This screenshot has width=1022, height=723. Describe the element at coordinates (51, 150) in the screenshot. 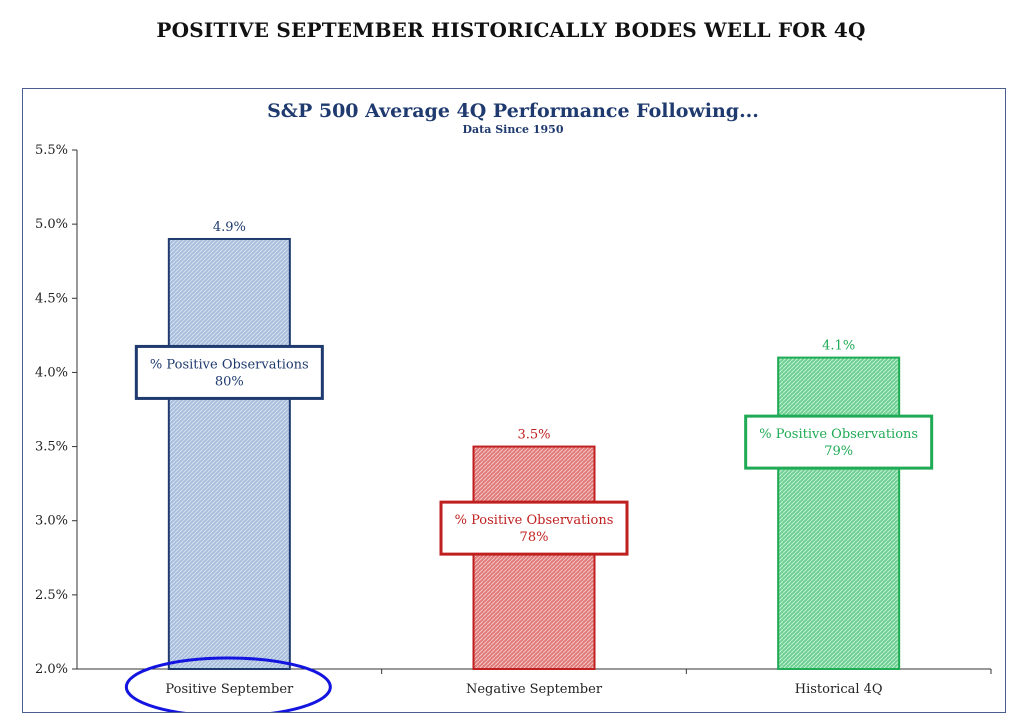

I see `y-tick-label: 5.5%` at that location.